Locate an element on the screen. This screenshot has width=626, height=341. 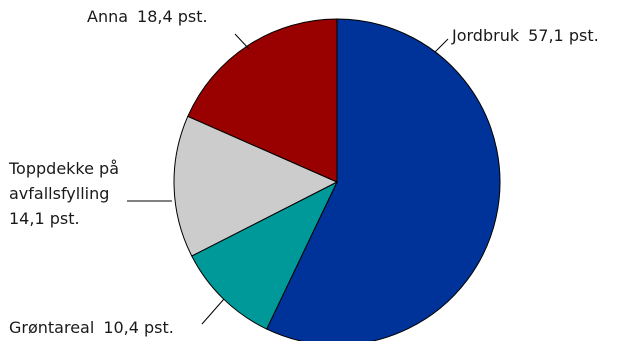
grontareal-leader-line is located at coordinates (213, 311).